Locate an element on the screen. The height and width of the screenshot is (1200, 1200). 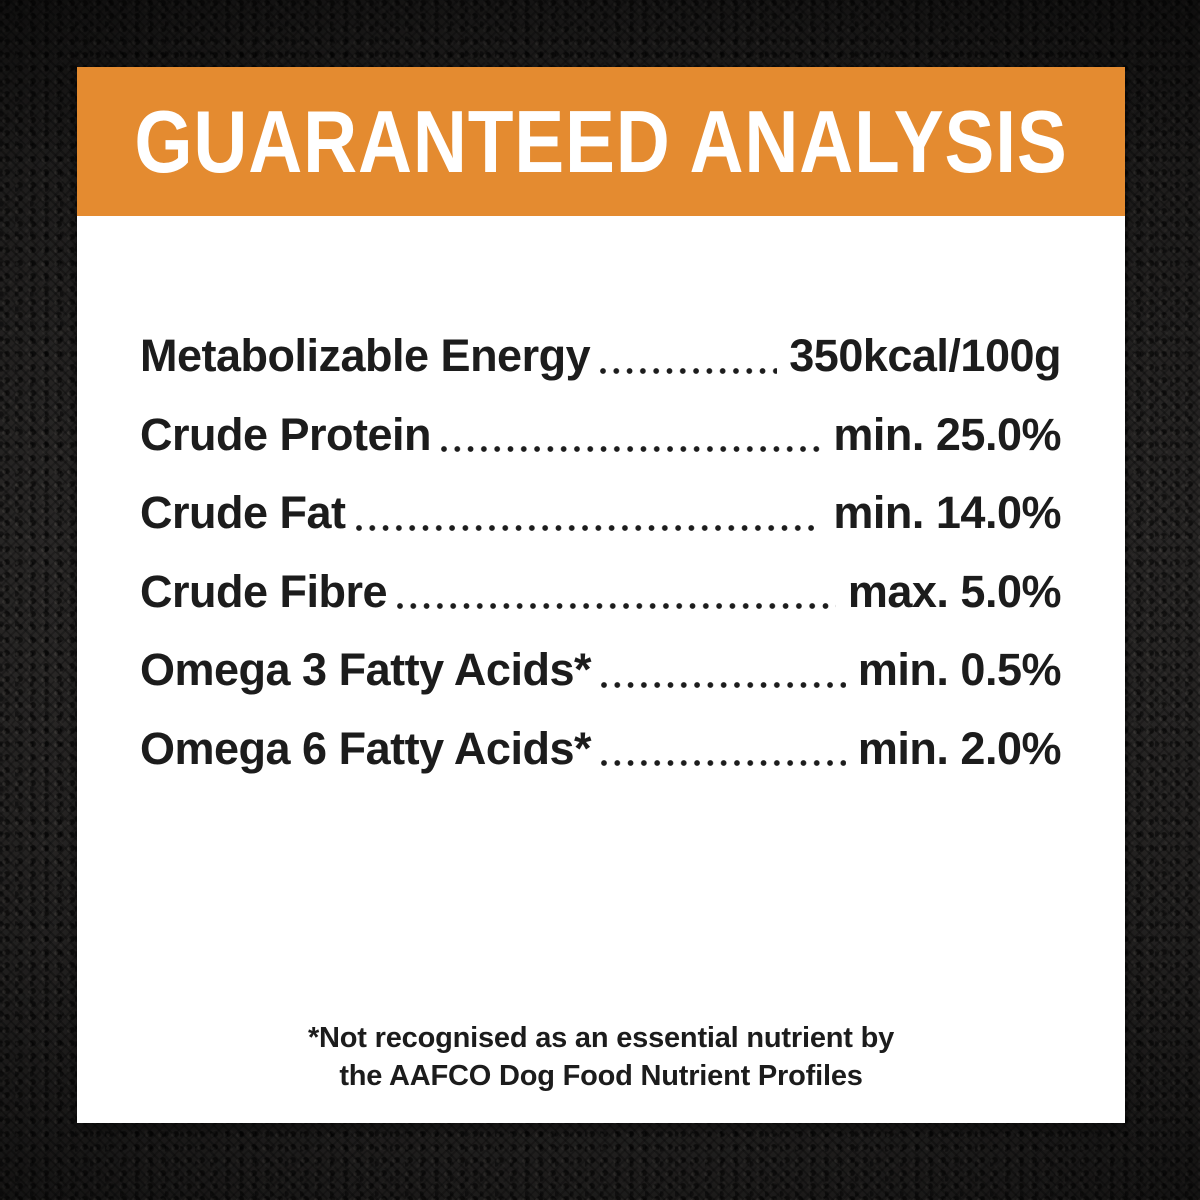
analysis-row-metabolizable-energy: Metabolizable Energy 350kcal/100g is located at coordinates (600, 356).